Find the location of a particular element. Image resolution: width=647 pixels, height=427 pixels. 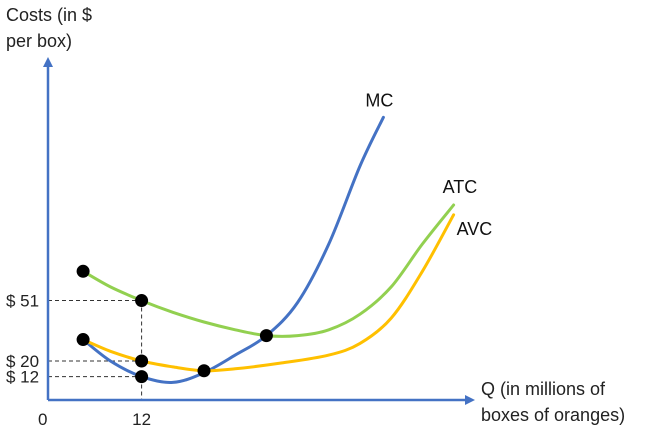

y-axis-label-line-2: per box) is located at coordinates (39, 41).